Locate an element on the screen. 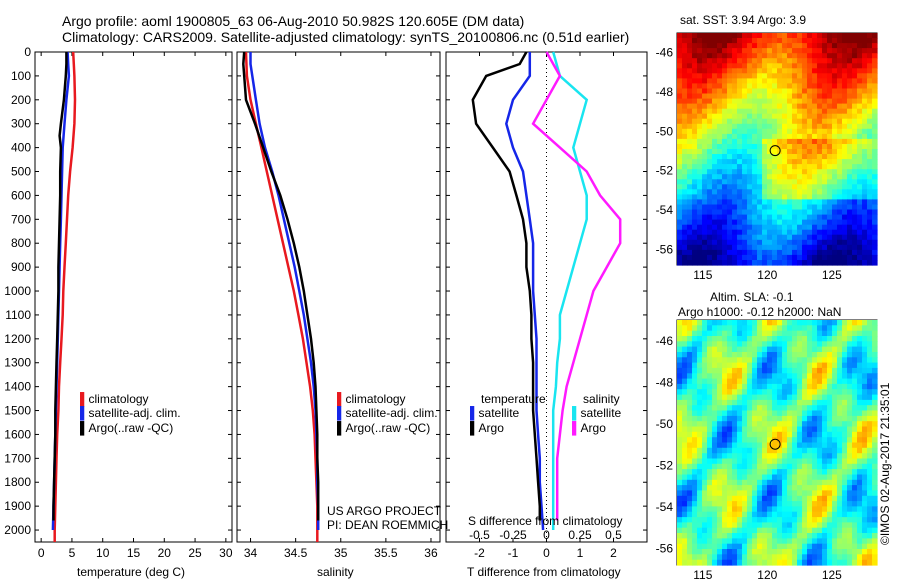  depth-tick-label: 500 is located at coordinates (21, 172).